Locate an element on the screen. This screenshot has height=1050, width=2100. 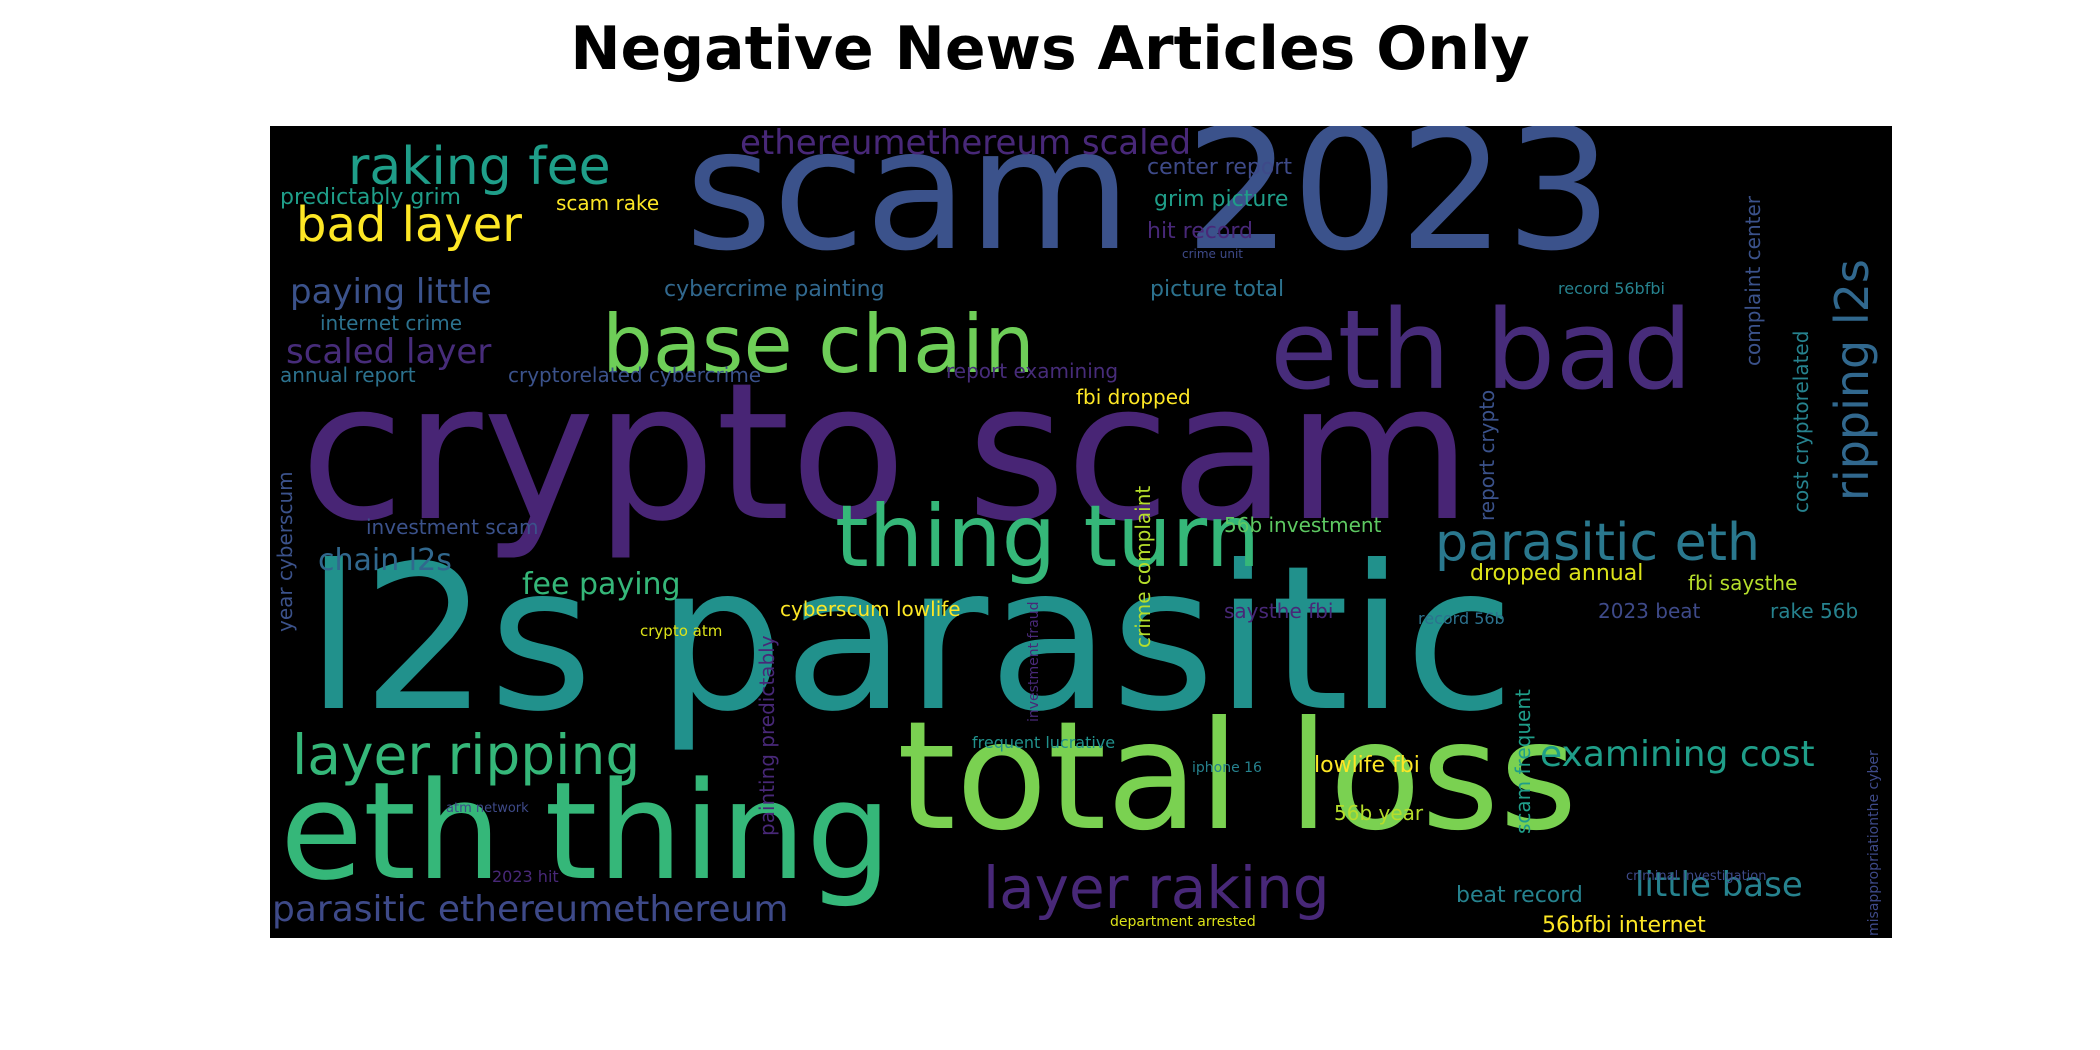
word-annual-report: annual report is located at coordinates (348, 375).